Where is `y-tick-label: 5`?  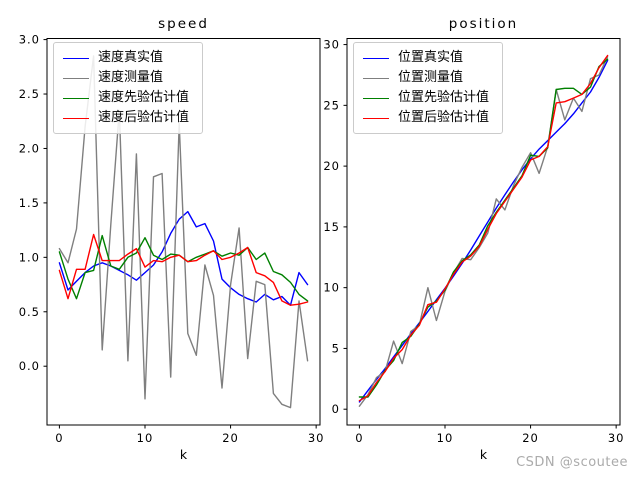 y-tick-label: 5 is located at coordinates (336, 348).